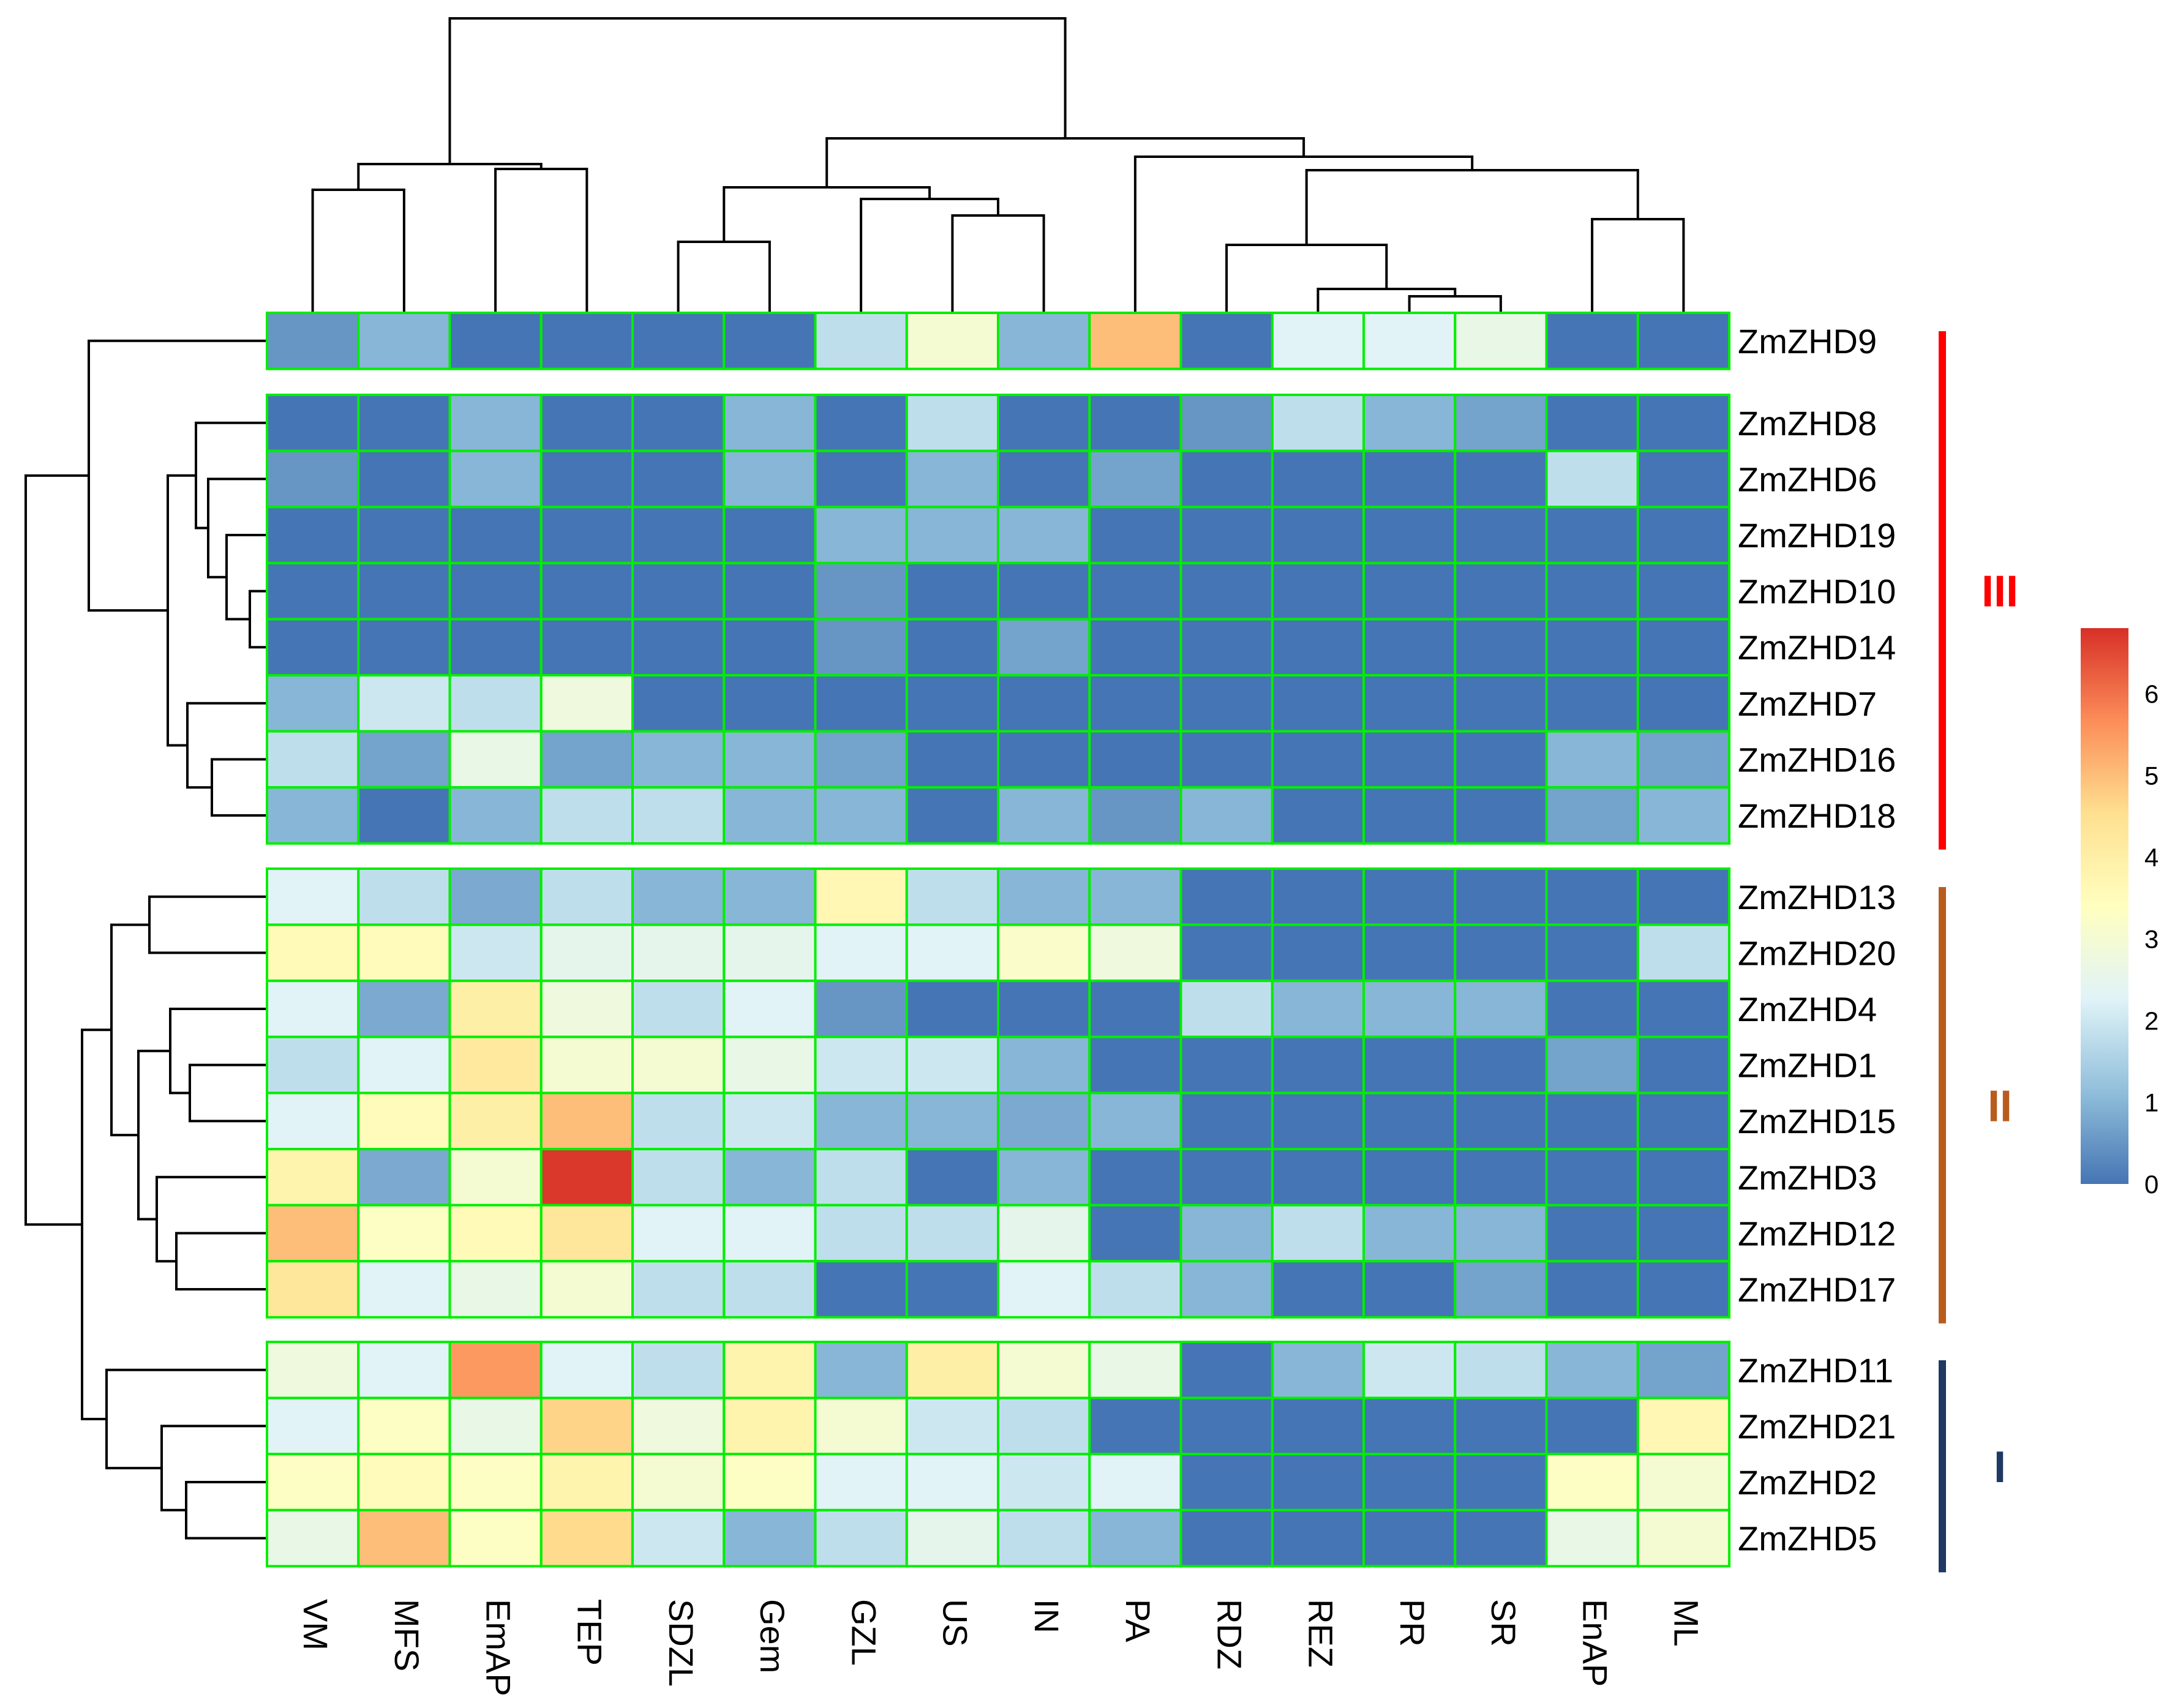 The width and height of the screenshot is (2175, 1708). I want to click on column-label: VM, so click(315, 1624).